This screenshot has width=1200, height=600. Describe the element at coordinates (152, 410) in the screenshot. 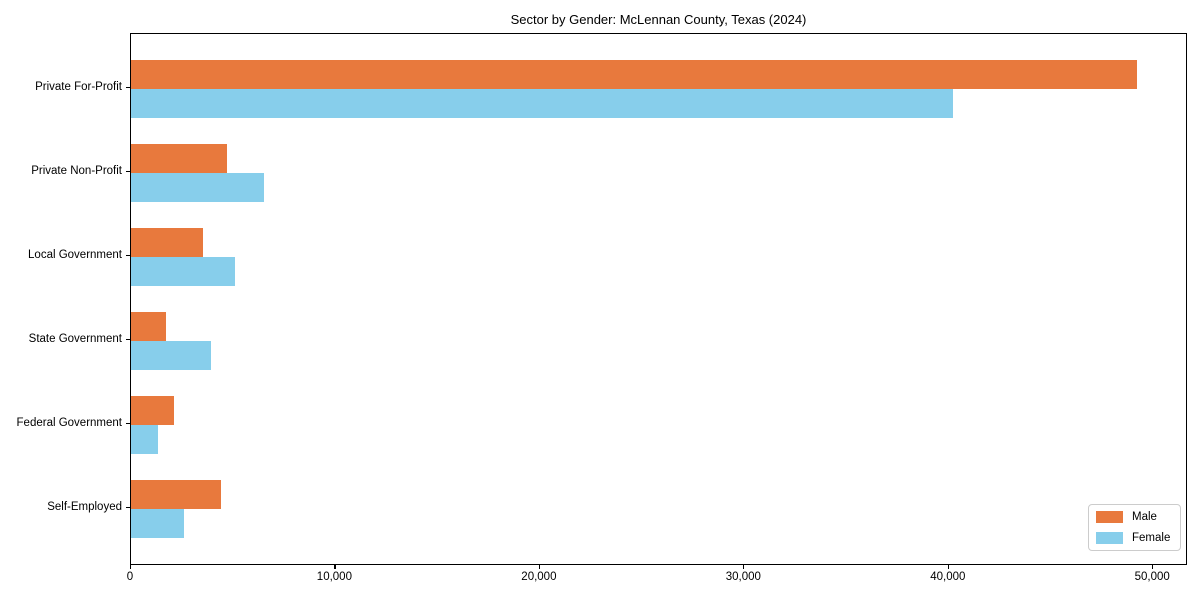

I see `bar-male-federal-government` at that location.